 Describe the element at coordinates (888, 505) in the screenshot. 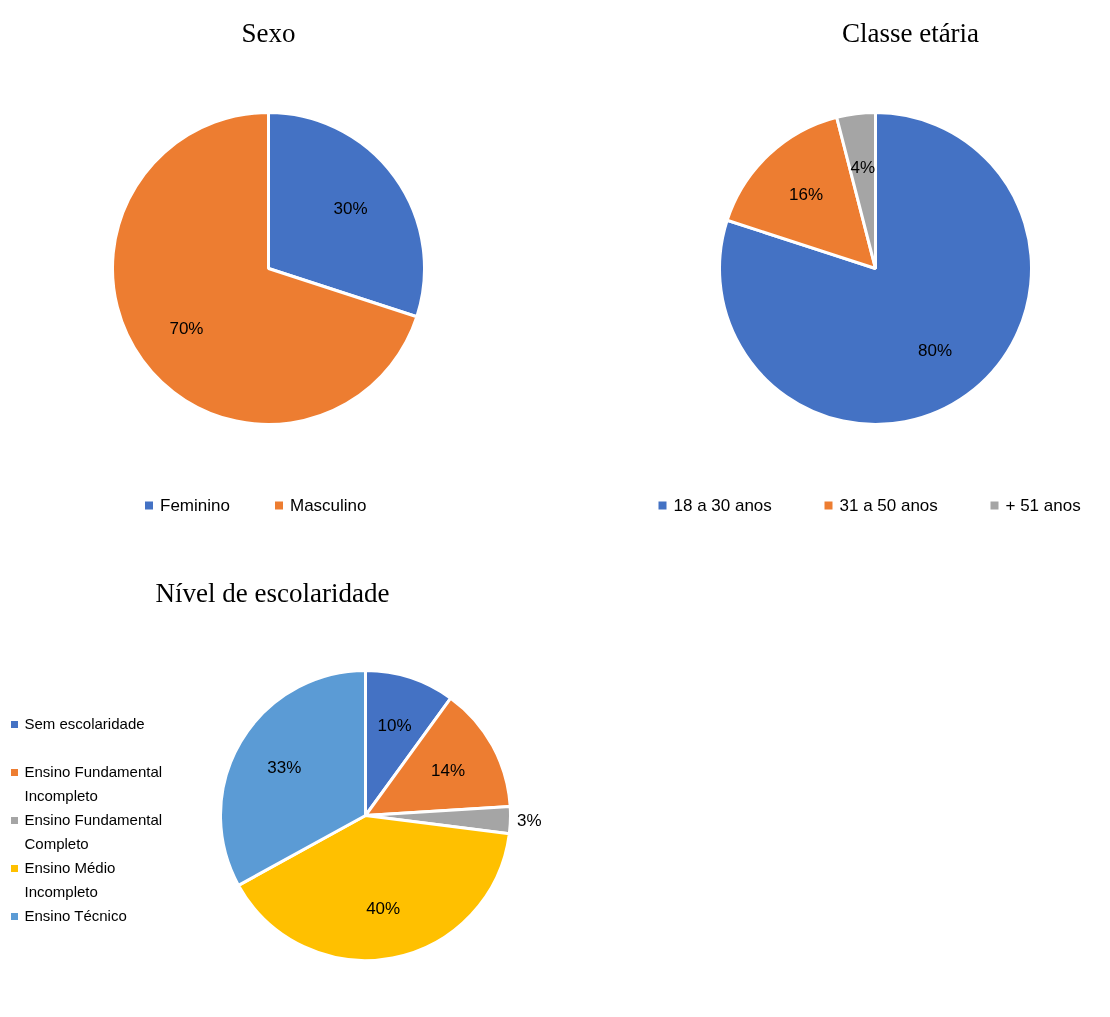

I see `legend-label: 31 a 50 anos` at that location.